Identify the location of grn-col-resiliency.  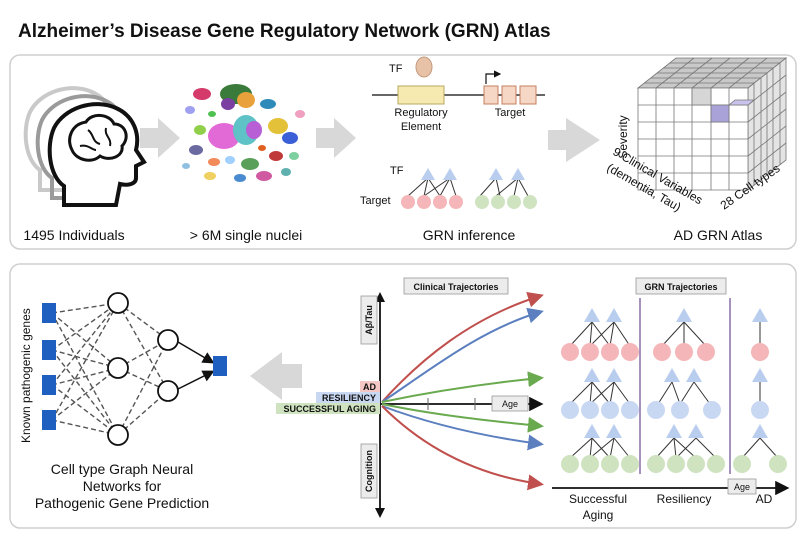
(686, 390).